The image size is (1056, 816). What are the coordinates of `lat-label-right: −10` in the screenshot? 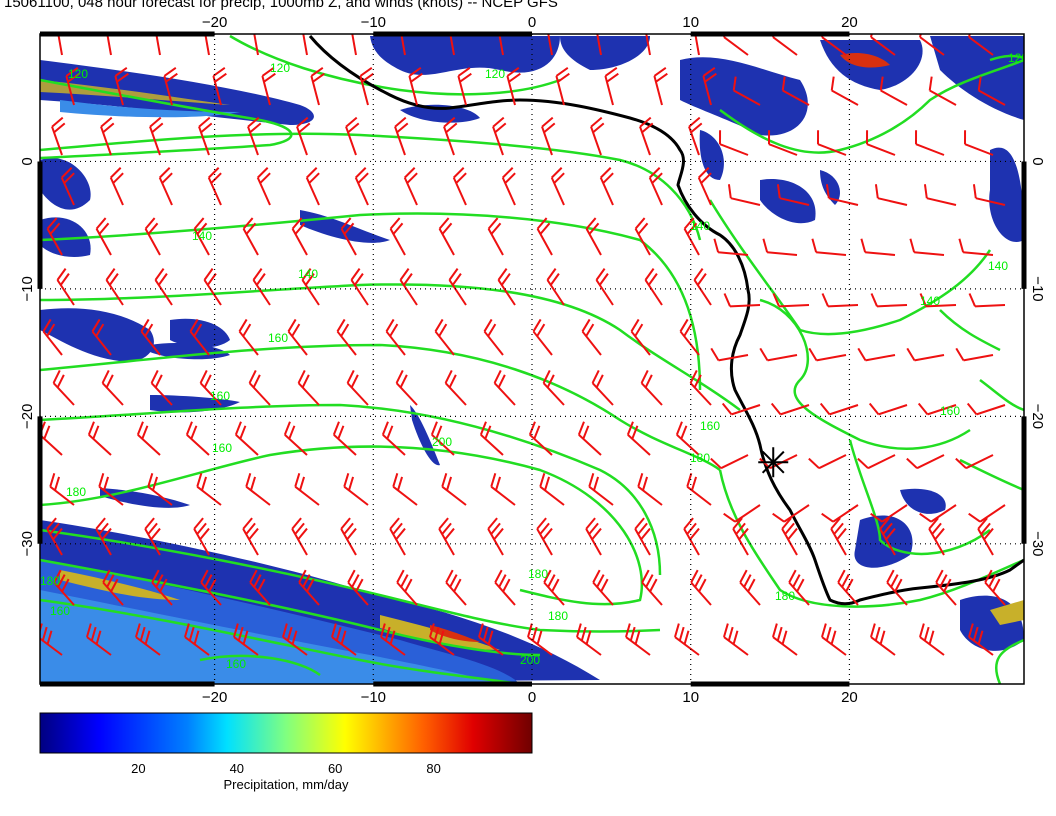 It's located at (1037, 288).